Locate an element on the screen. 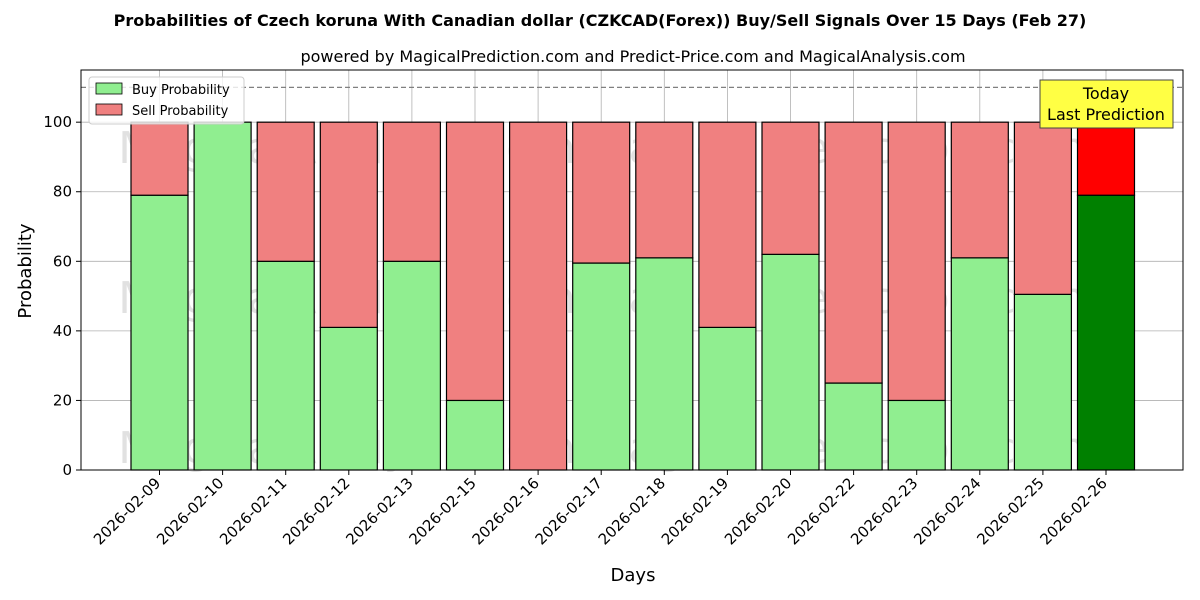 This screenshot has width=1200, height=600. x-axis-label: Days is located at coordinates (633, 575).